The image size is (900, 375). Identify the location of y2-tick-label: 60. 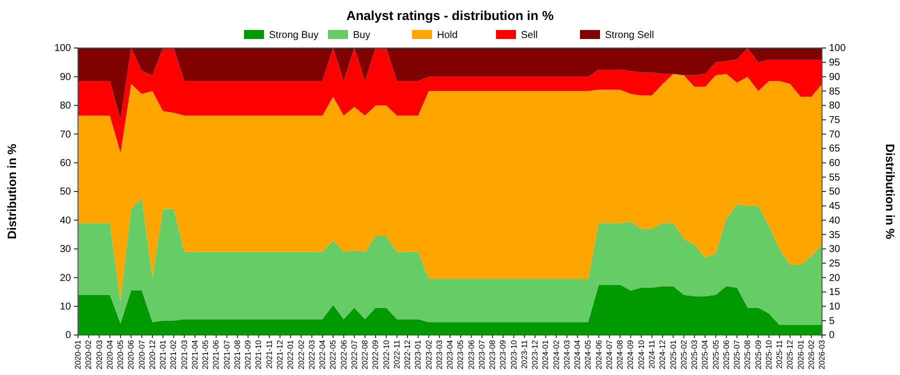
(835, 163).